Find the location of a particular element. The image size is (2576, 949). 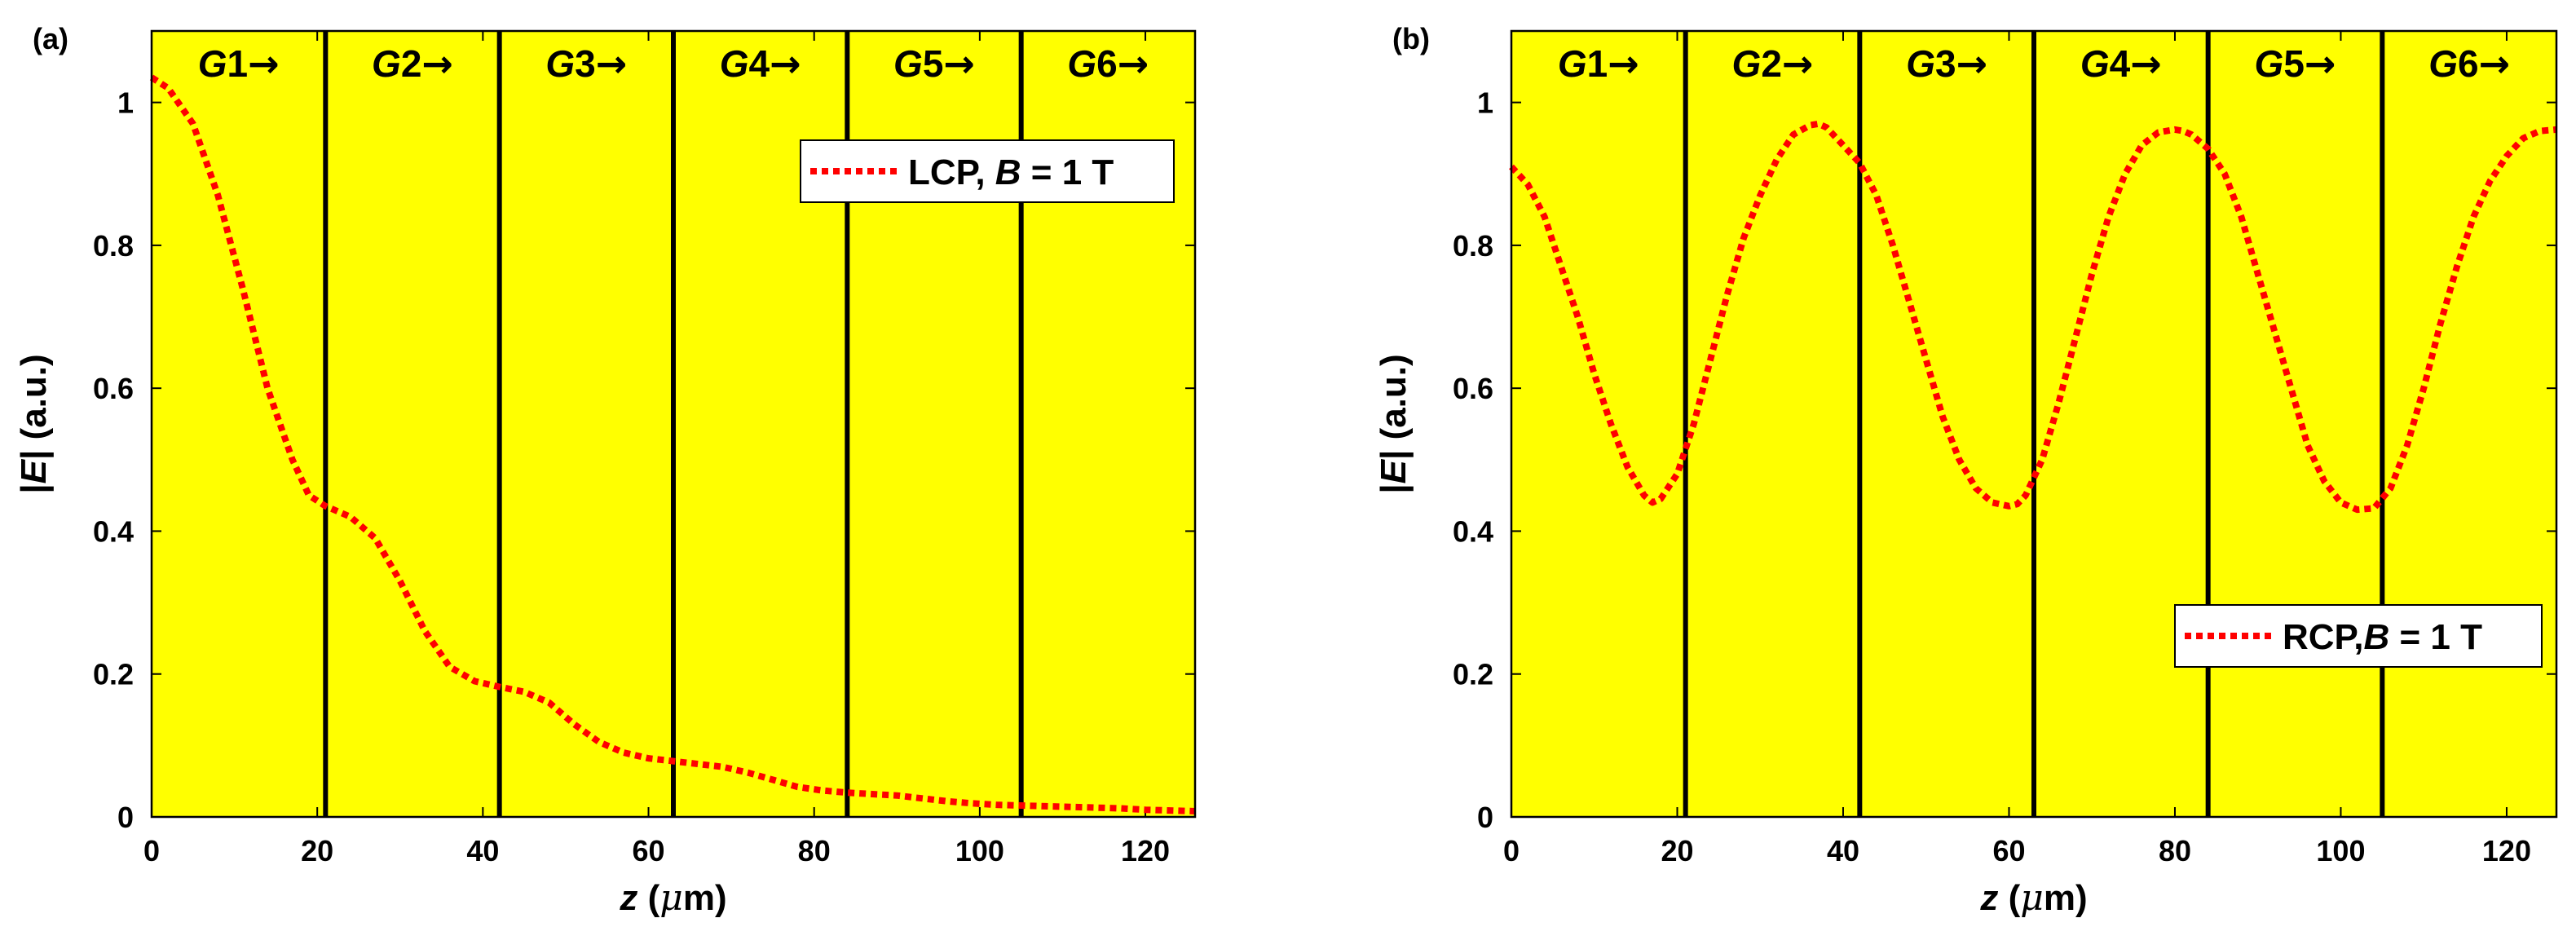

y-tick-label-1: 0.2 is located at coordinates (113, 674).